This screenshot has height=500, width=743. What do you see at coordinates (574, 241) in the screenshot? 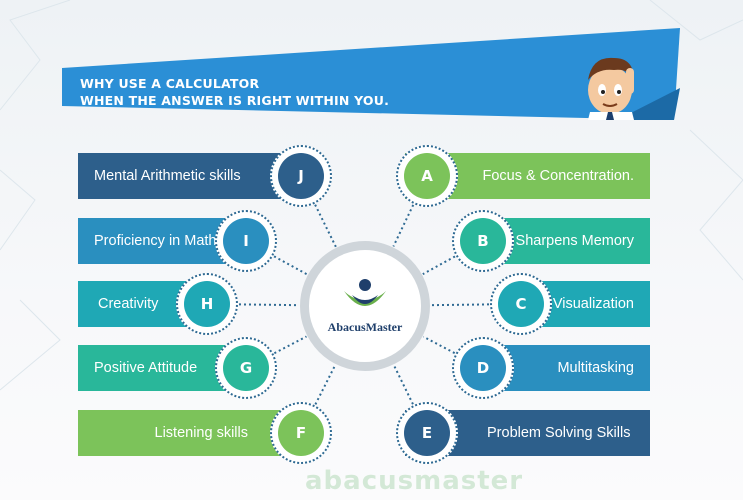
I see `skill-text-b: Sharpens Memory` at bounding box center [574, 241].